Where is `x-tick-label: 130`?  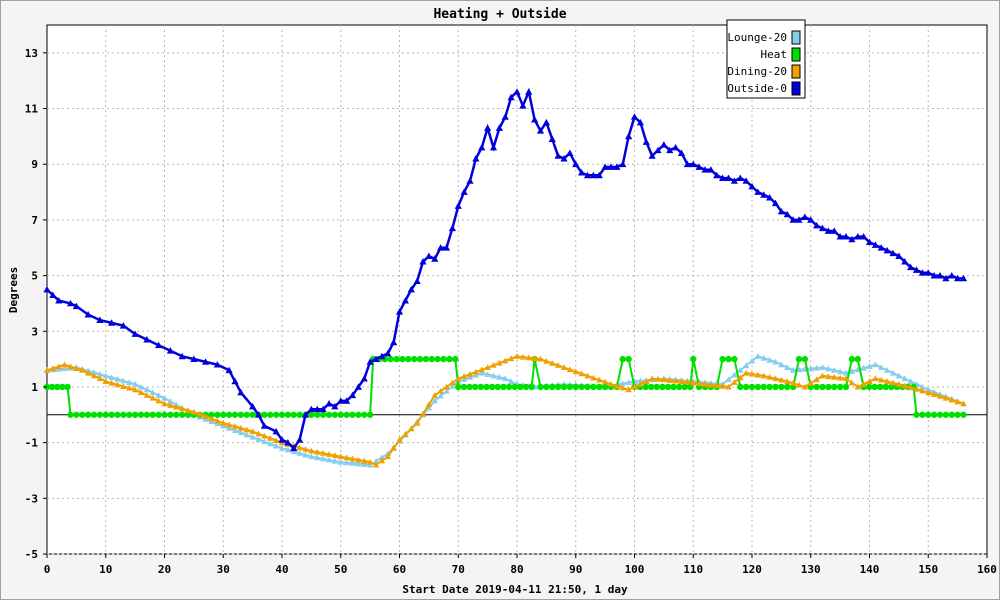 x-tick-label: 130 is located at coordinates (811, 569).